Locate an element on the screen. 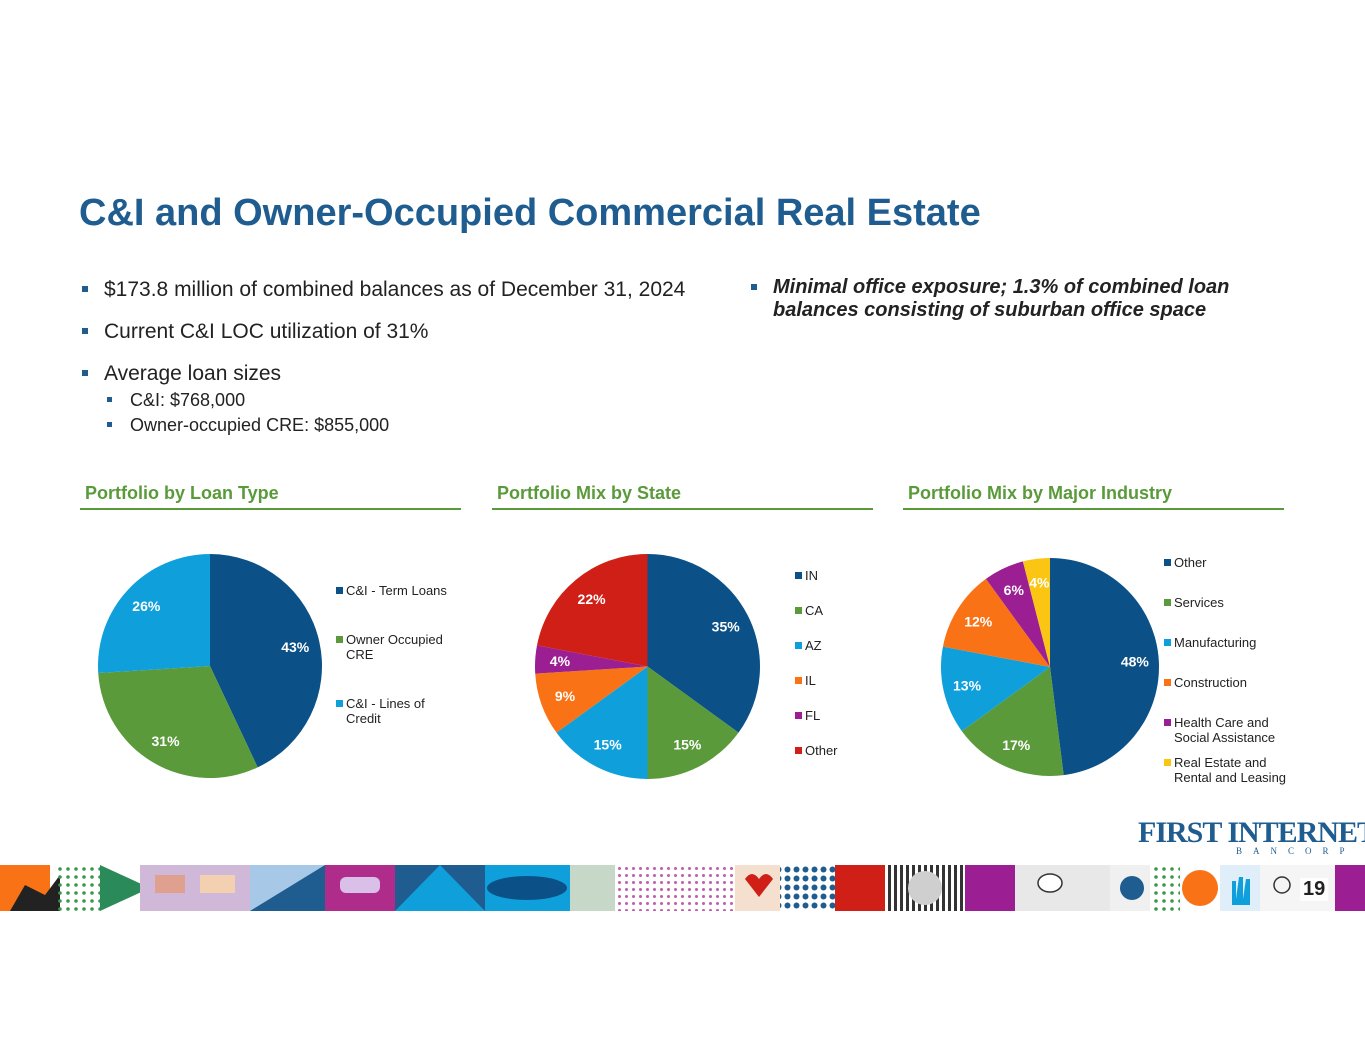 The height and width of the screenshot is (1055, 1365). data-label-construction: 12% is located at coordinates (978, 621).